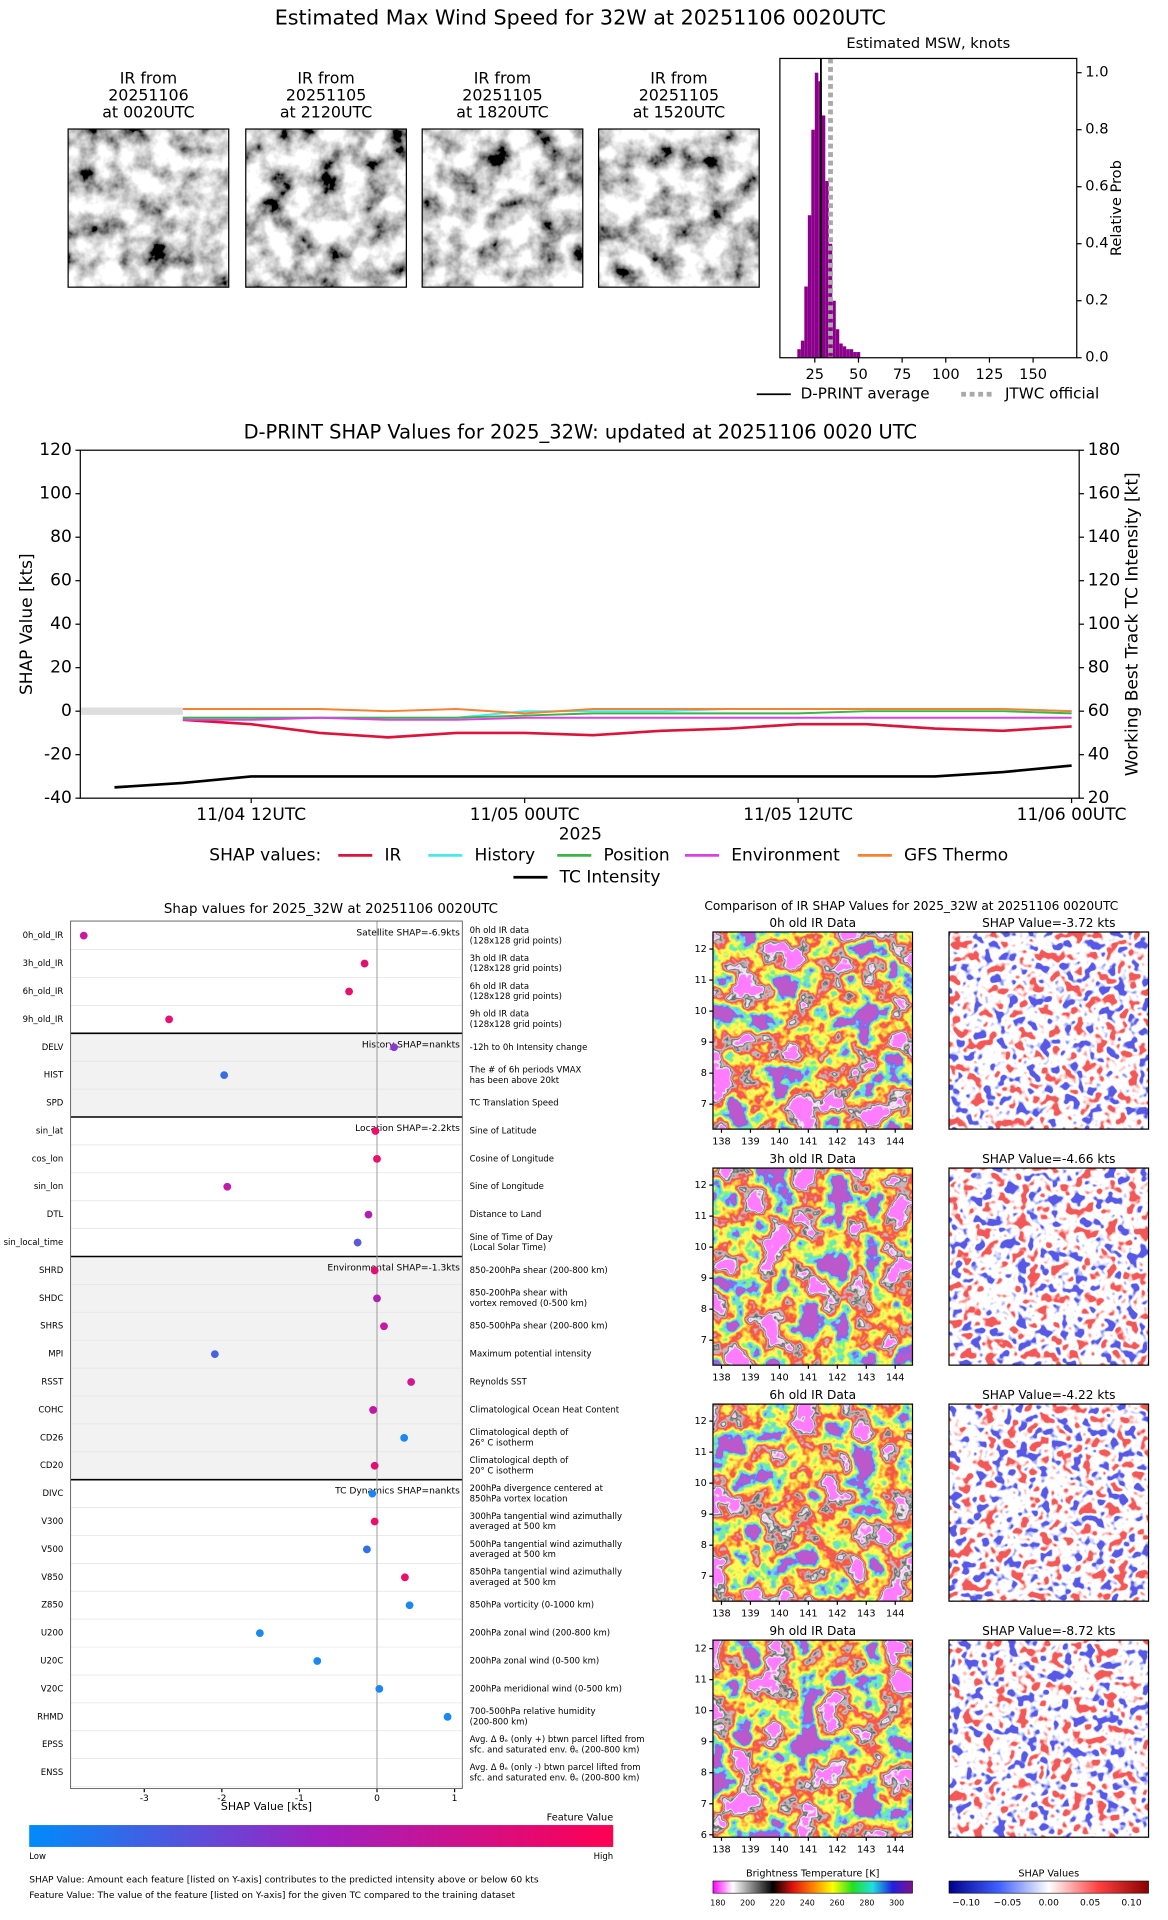 The height and width of the screenshot is (1920, 1168). What do you see at coordinates (704, 1835) in the screenshot?
I see `lat-tick-label: 6` at bounding box center [704, 1835].